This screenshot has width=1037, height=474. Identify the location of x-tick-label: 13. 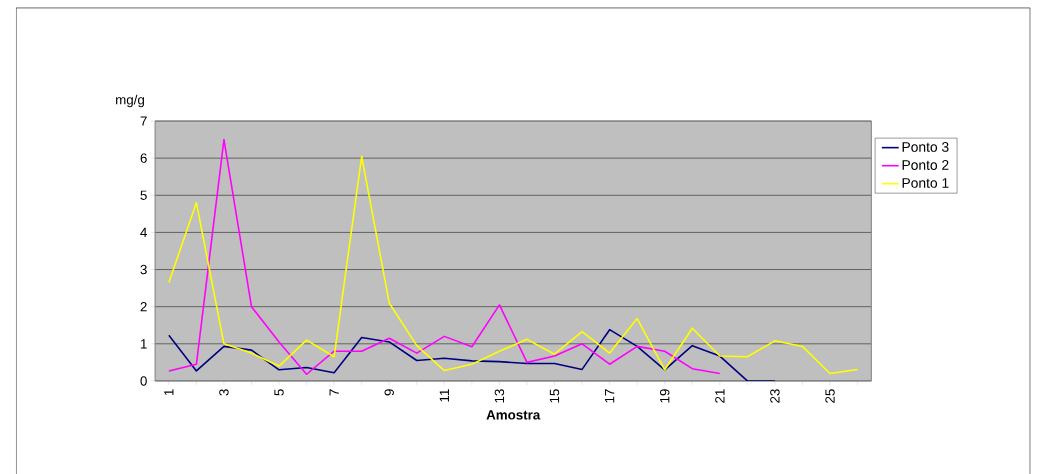
(499, 396).